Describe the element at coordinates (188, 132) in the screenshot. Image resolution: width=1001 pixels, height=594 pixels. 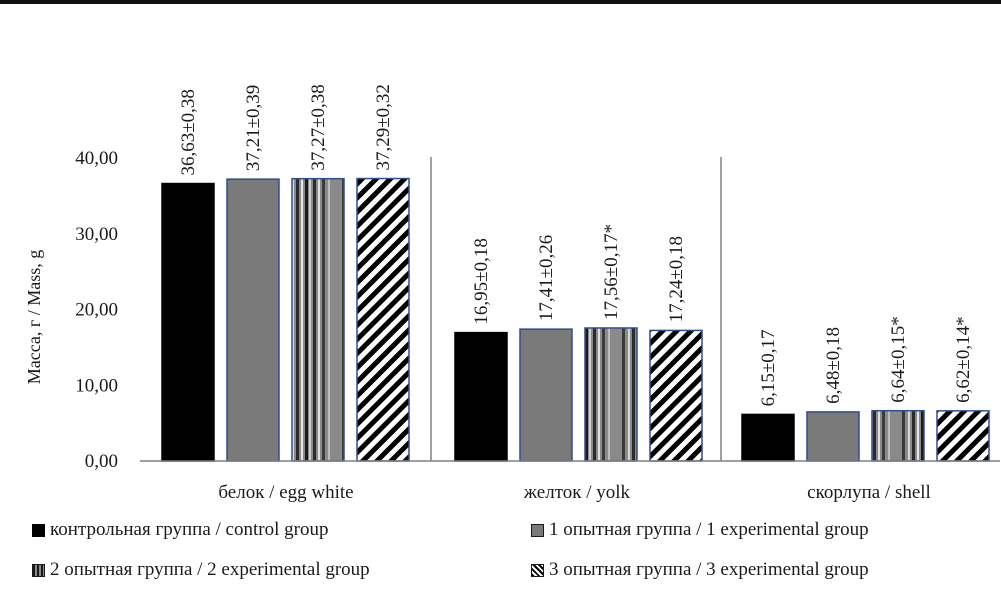
I see `bar-value-label: 36,63±0,38` at that location.